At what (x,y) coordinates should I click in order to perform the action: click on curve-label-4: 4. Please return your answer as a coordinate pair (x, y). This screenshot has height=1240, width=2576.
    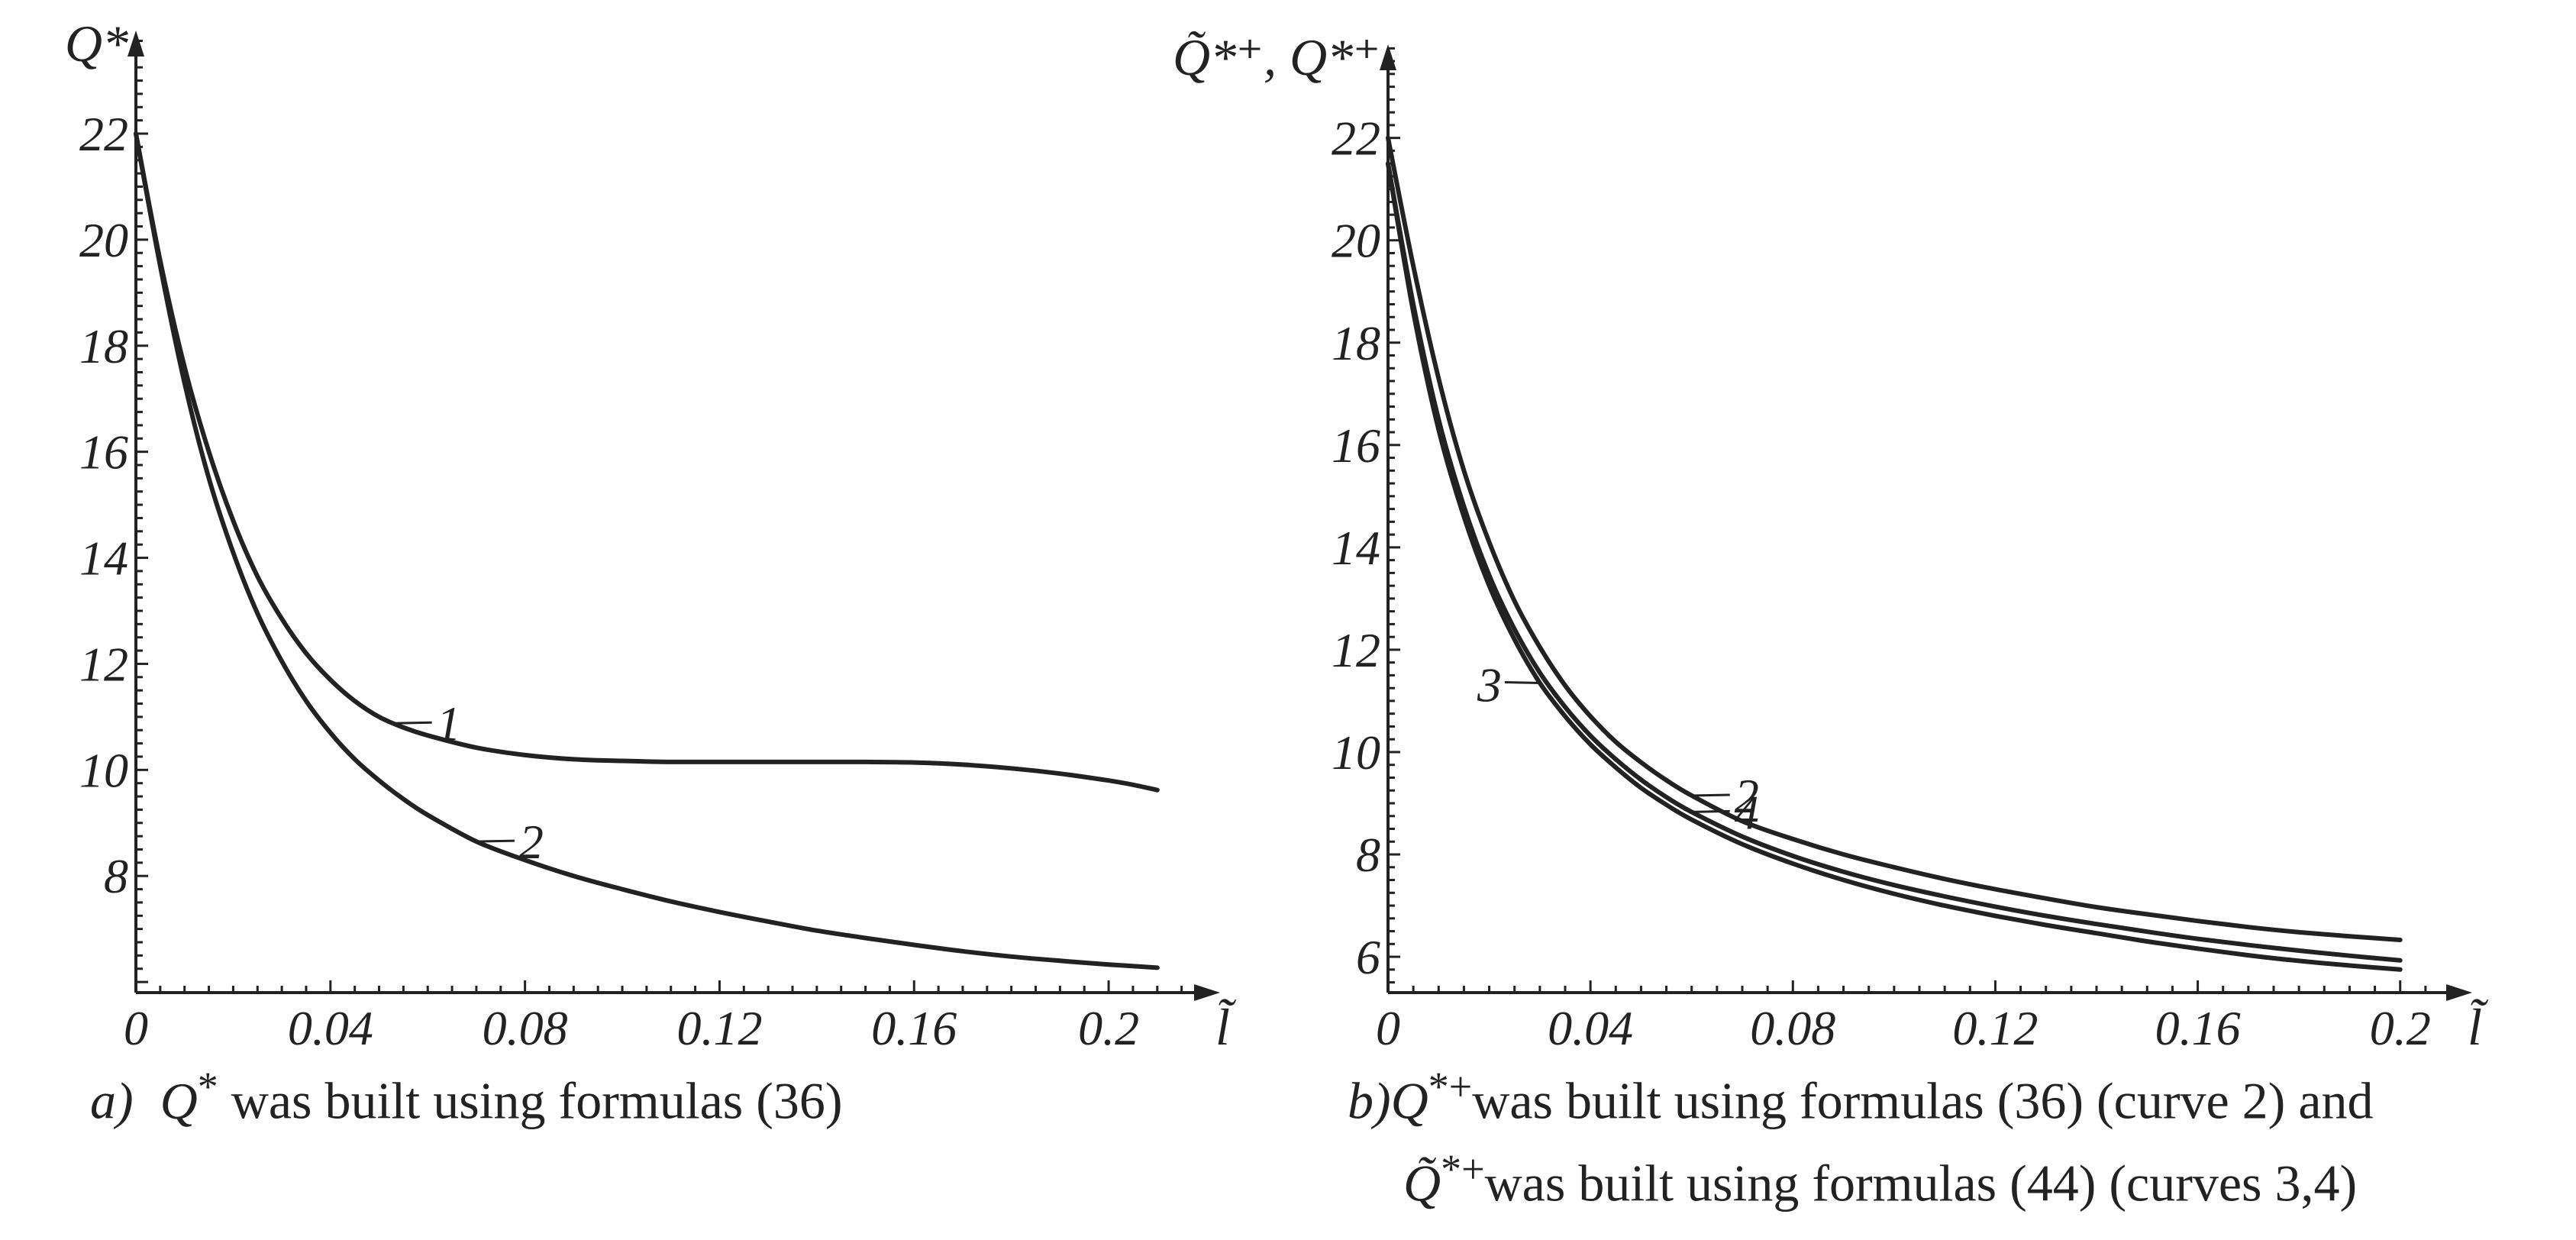
    Looking at the image, I should click on (1747, 812).